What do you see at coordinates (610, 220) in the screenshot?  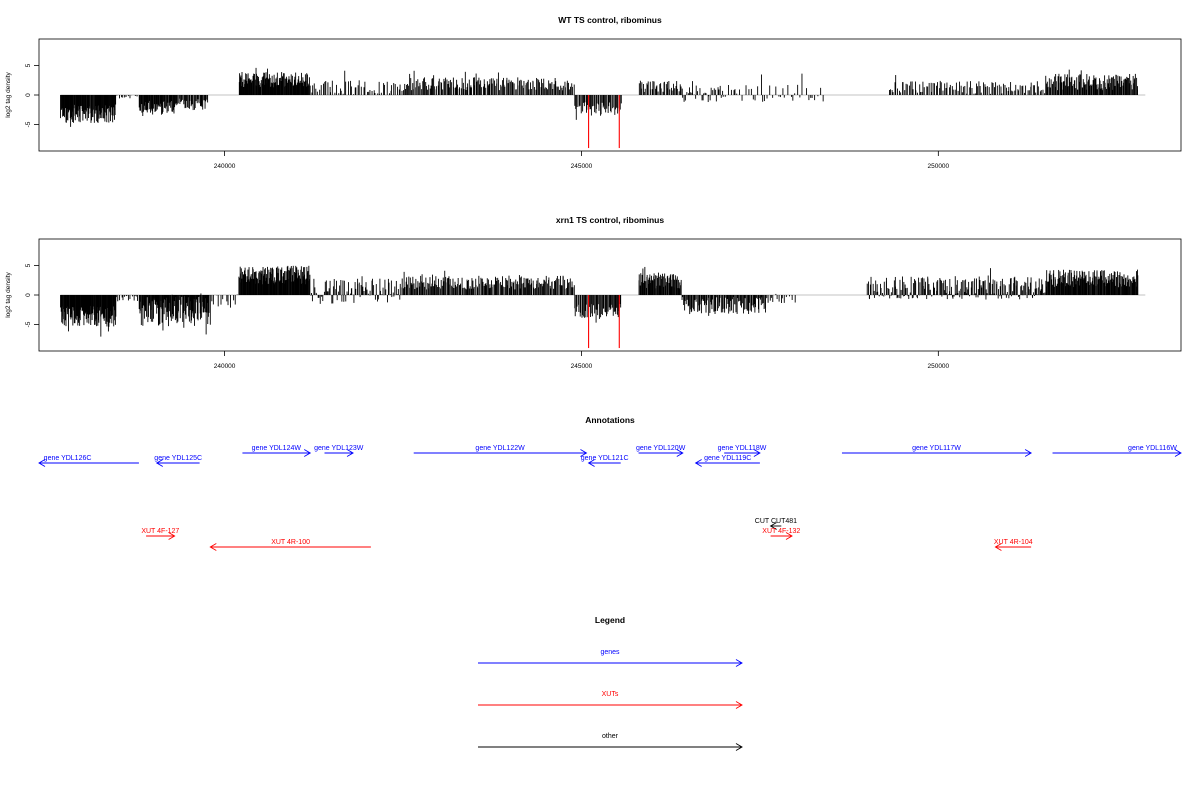 I see `xrn1-track-title: xrn1 TS control, ribominus` at bounding box center [610, 220].